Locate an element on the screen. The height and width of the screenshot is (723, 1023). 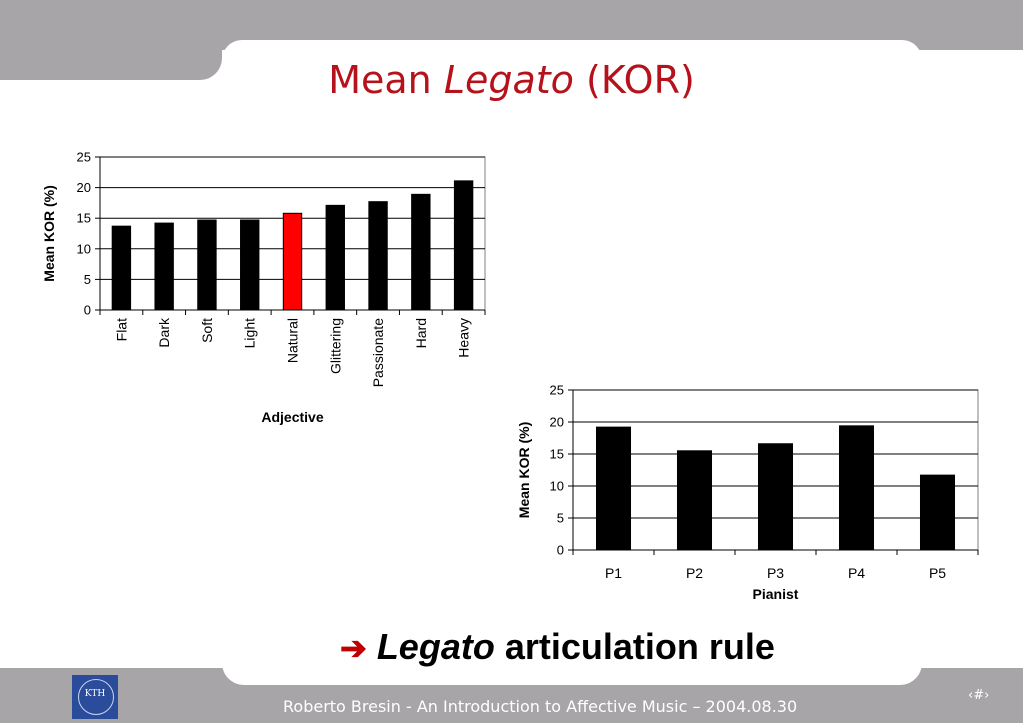
bar-light is located at coordinates (250, 265).